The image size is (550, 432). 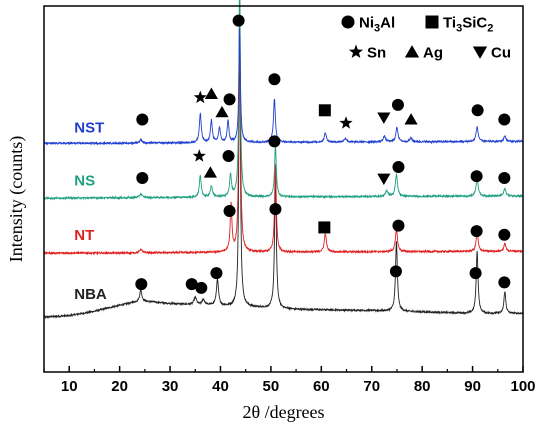 I want to click on series-label-nt: NT, so click(x=84, y=235).